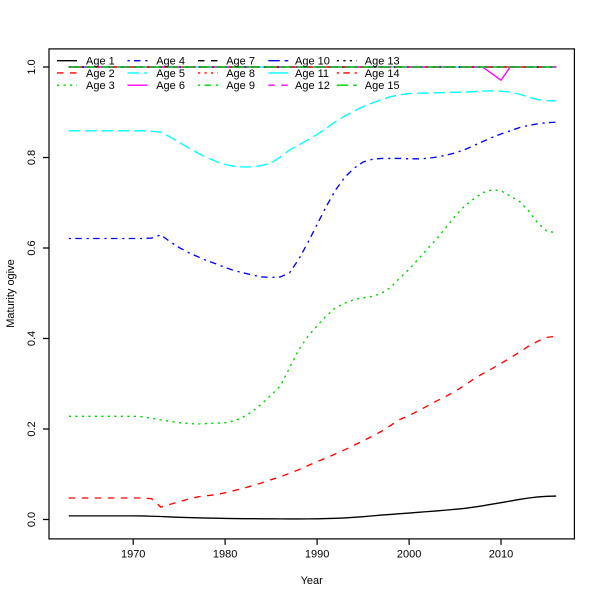 This screenshot has width=600, height=605. What do you see at coordinates (170, 62) in the screenshot?
I see `svg-text: Age 4` at bounding box center [170, 62].